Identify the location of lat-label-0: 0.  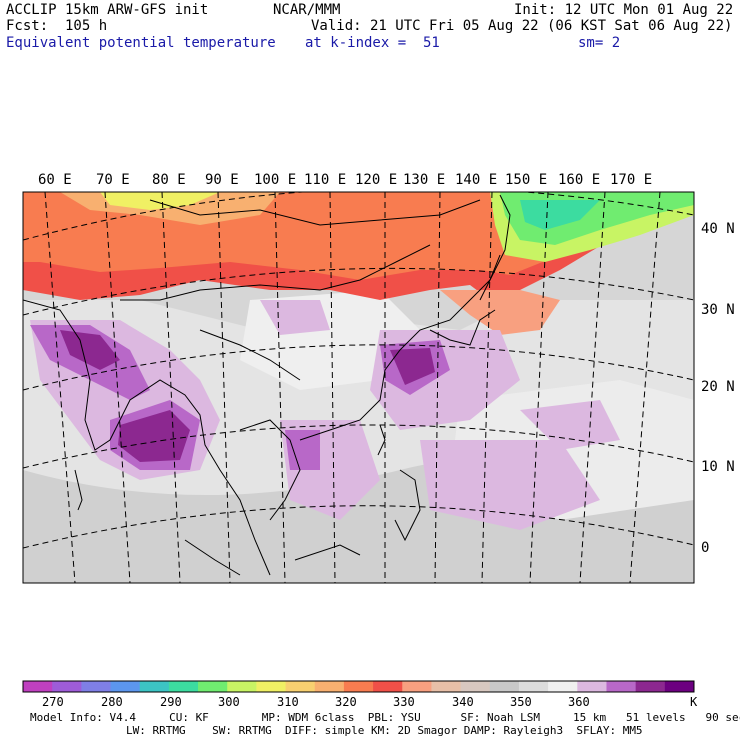
(705, 548).